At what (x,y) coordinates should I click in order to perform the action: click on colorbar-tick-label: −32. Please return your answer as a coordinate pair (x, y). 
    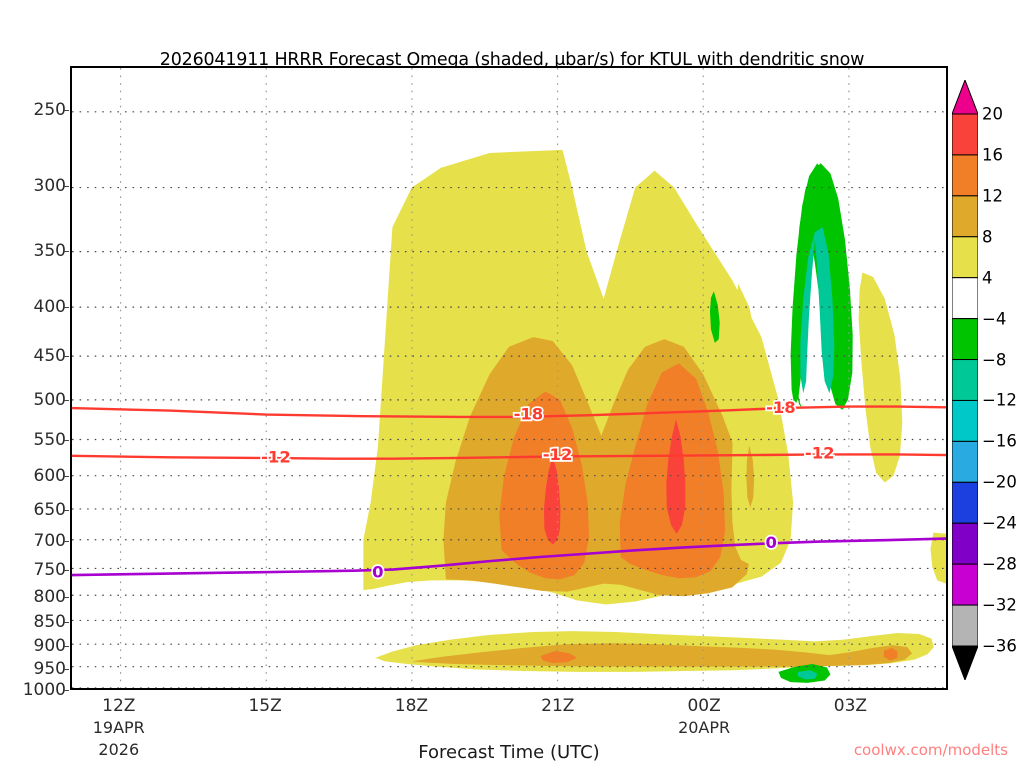
    Looking at the image, I should click on (999, 605).